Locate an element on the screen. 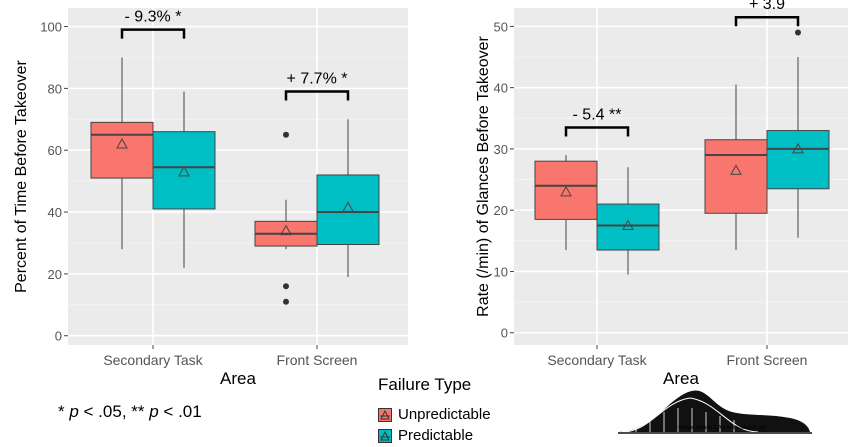  legend-item-unpredictable: Unpredictable is located at coordinates (434, 414).